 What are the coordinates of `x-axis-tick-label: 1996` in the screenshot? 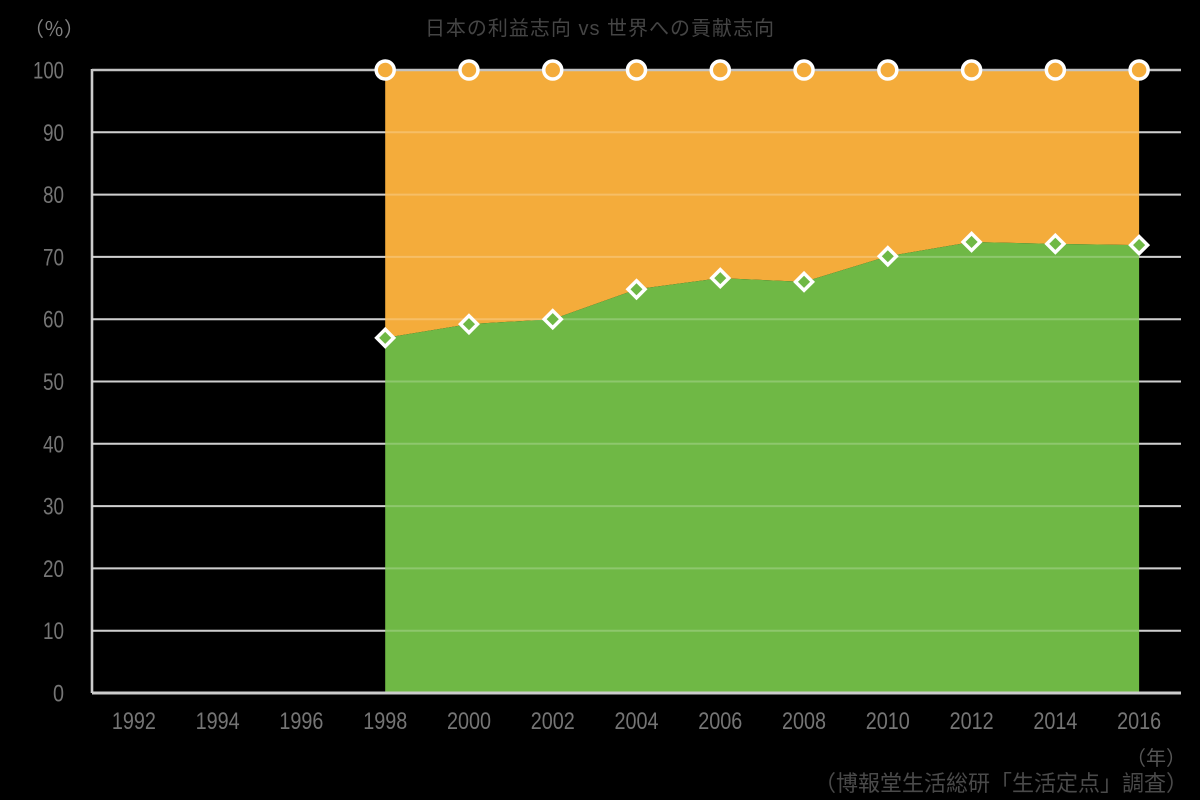 It's located at (301, 721).